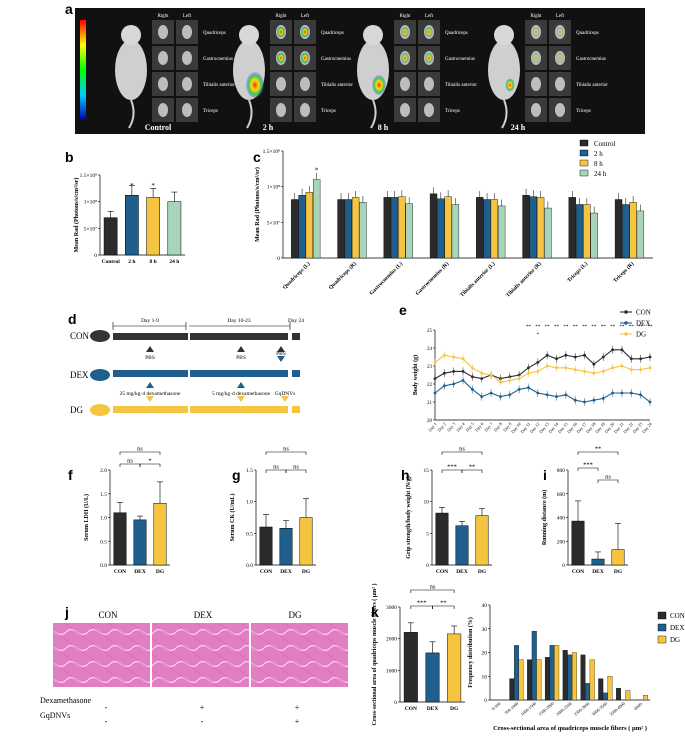 The height and width of the screenshot is (739, 685). What do you see at coordinates (236, 475) in the screenshot?
I see `panel-label-g: g` at bounding box center [236, 475].